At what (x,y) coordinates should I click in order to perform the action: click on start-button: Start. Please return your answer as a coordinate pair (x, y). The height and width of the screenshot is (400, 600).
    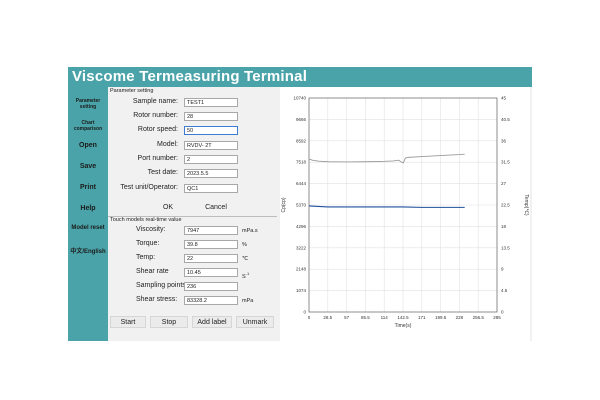
    Looking at the image, I should click on (128, 322).